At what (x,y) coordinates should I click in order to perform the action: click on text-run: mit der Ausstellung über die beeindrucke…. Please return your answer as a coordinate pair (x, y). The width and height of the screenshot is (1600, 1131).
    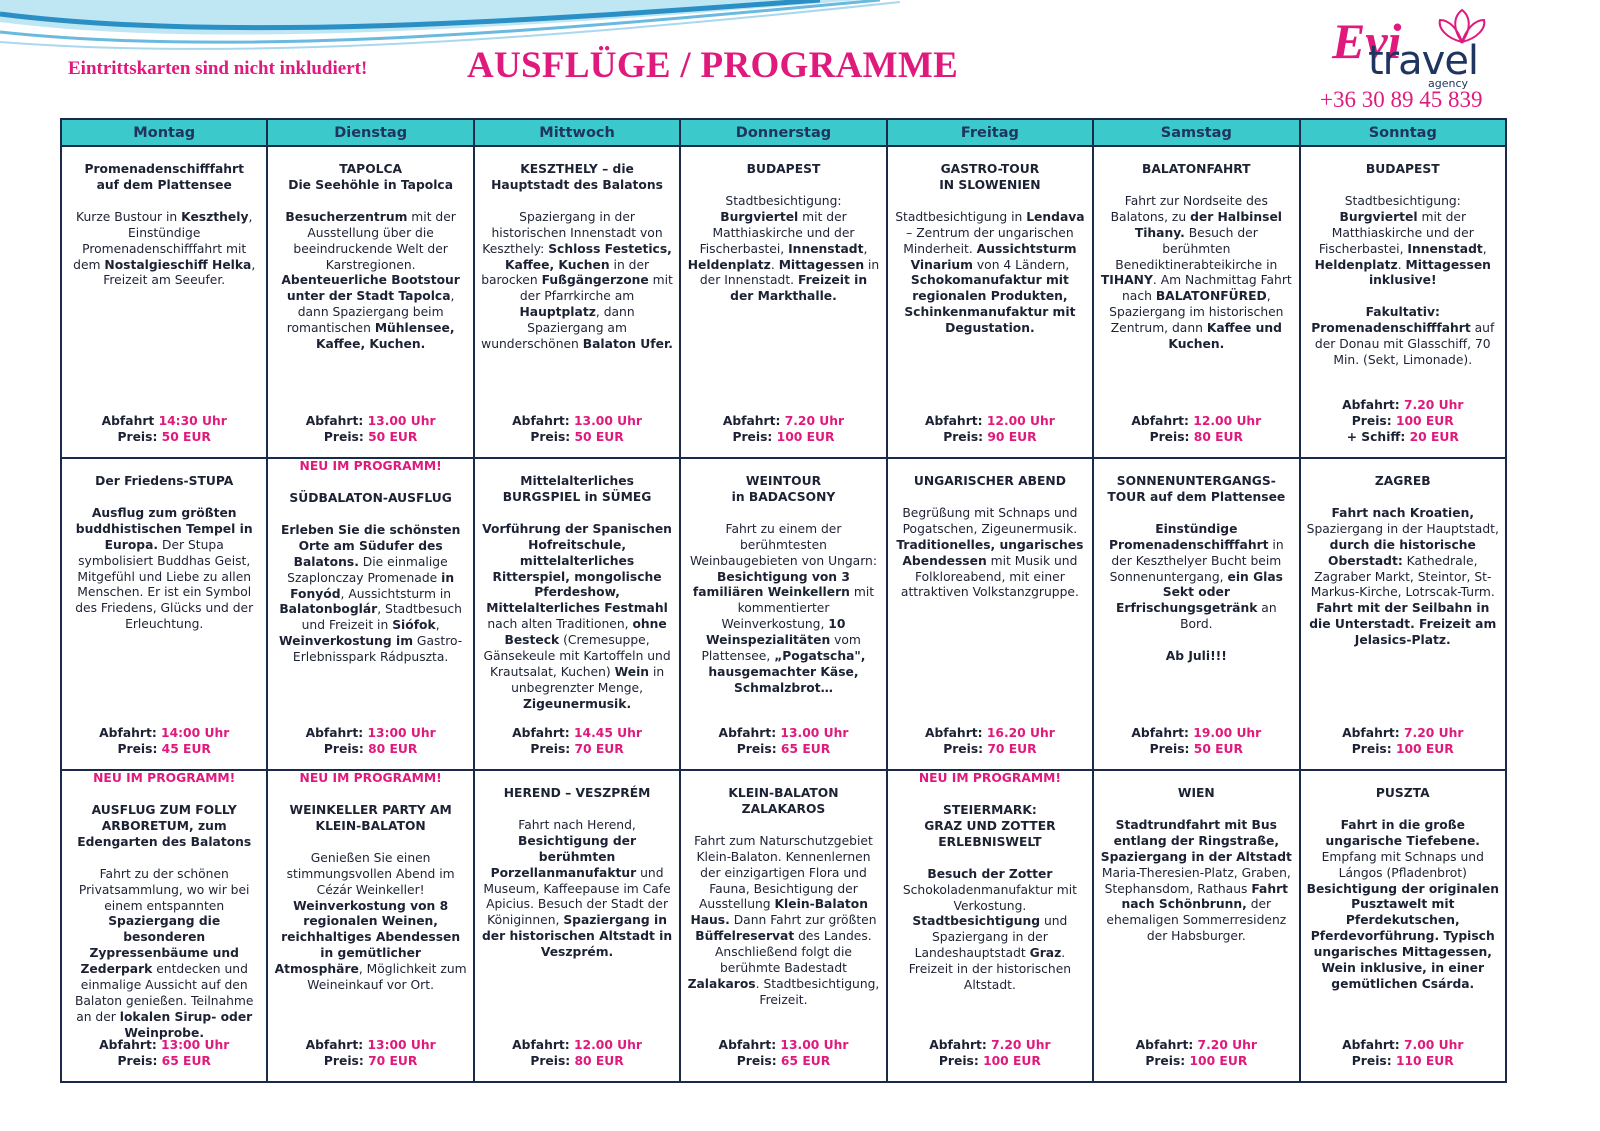
    Looking at the image, I should click on (374, 240).